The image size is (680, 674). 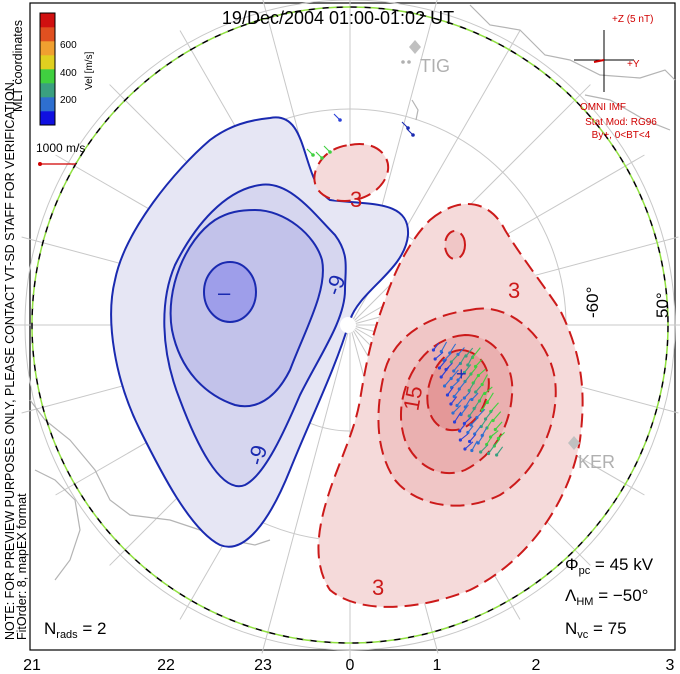 I want to click on mlt-tick-0: 0, so click(x=350, y=665).